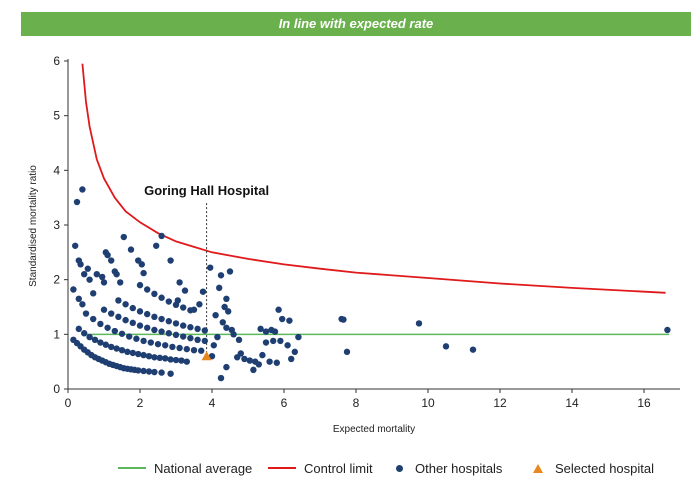  What do you see at coordinates (33, 226) in the screenshot?
I see `y-axis-label: Standardised mortality ratio` at bounding box center [33, 226].